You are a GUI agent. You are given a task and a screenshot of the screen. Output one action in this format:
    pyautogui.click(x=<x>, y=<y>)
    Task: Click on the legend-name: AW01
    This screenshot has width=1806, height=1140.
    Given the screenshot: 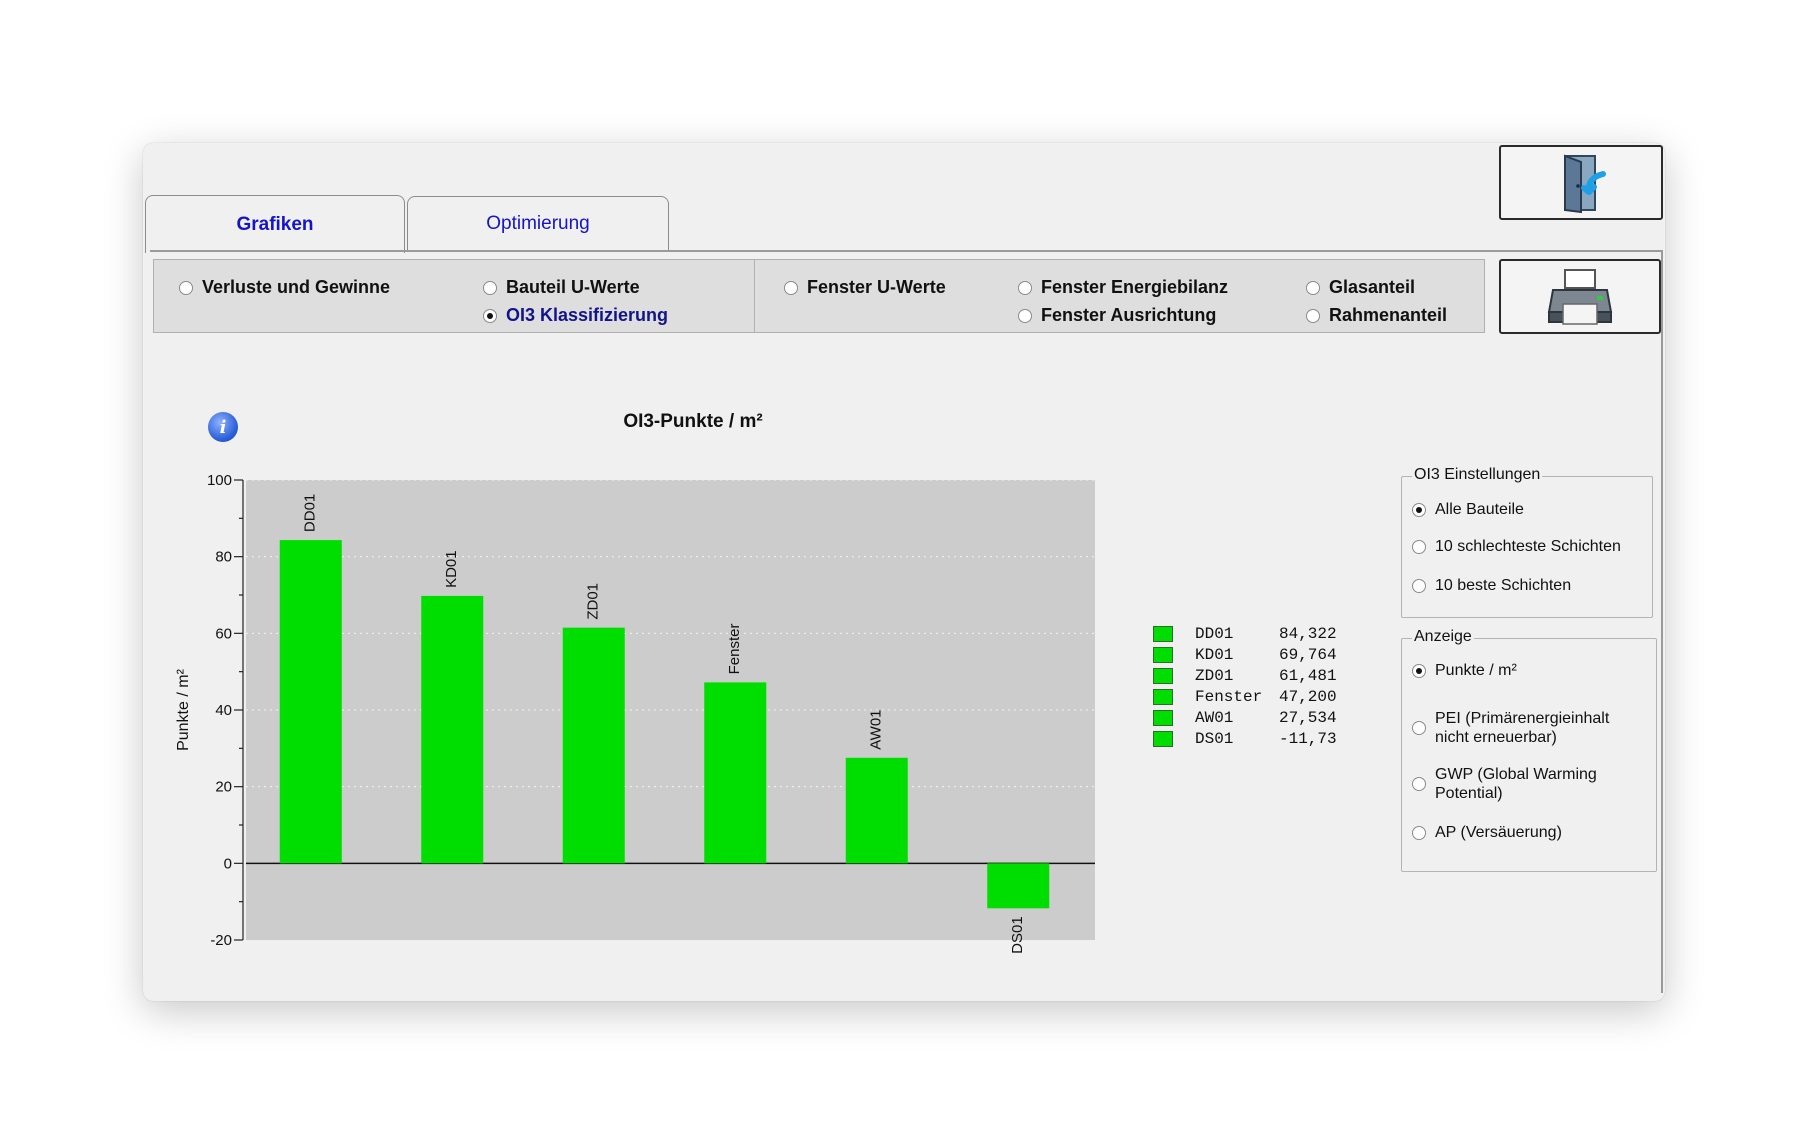 What is the action you would take?
    pyautogui.click(x=1214, y=717)
    